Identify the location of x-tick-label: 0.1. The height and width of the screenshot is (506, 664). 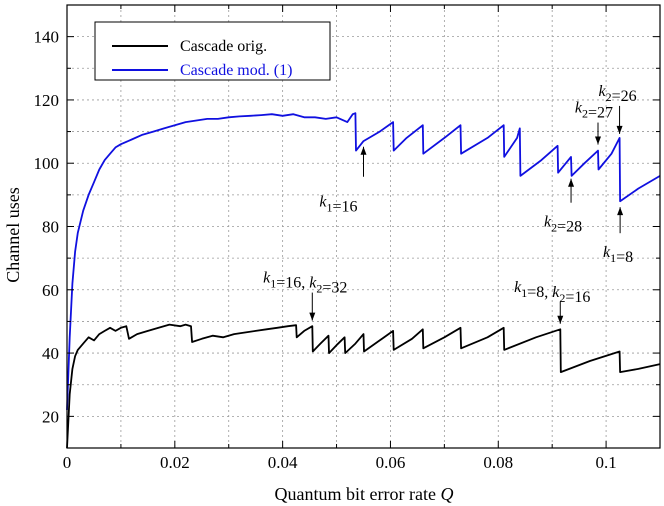
(605, 462).